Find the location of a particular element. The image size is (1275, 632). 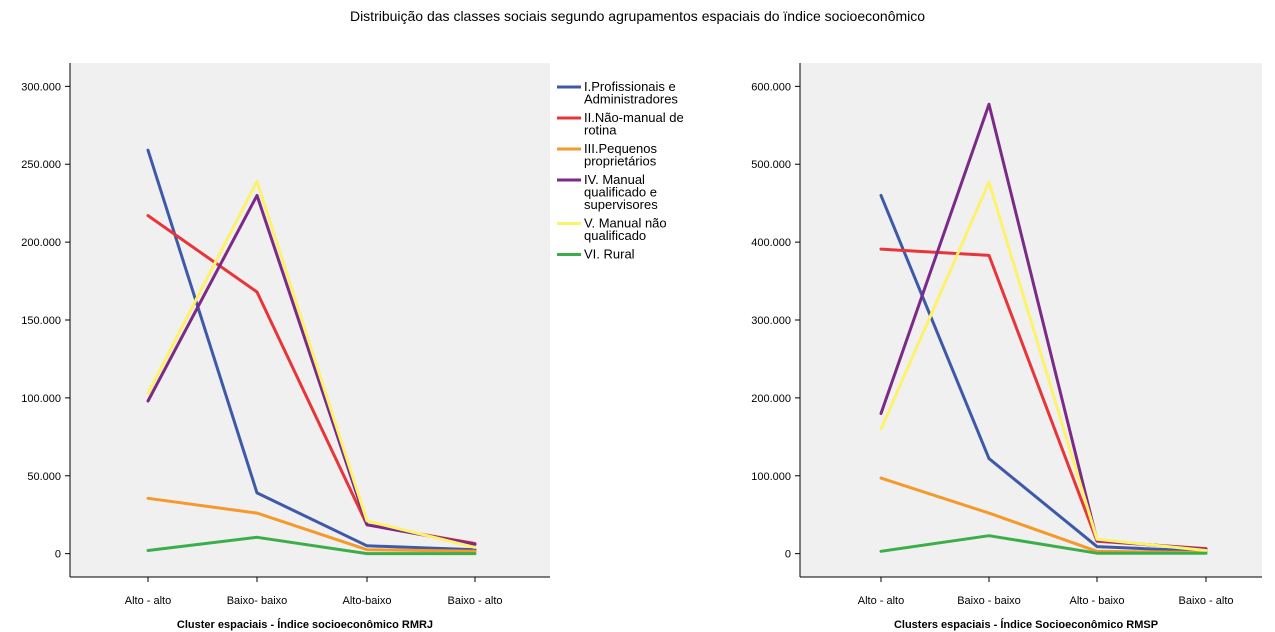

legend-label-4: qualificado e is located at coordinates (620, 192).